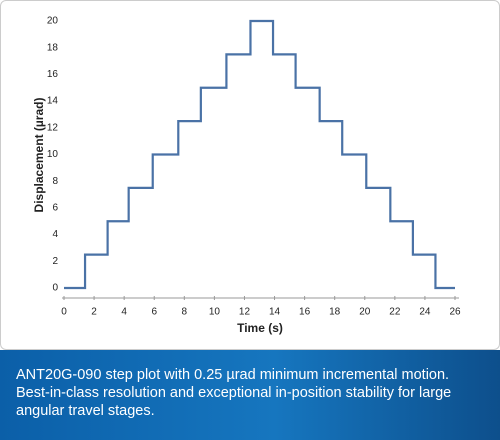 This screenshot has width=500, height=440. What do you see at coordinates (154, 312) in the screenshot?
I see `x-tick-label: 6` at bounding box center [154, 312].